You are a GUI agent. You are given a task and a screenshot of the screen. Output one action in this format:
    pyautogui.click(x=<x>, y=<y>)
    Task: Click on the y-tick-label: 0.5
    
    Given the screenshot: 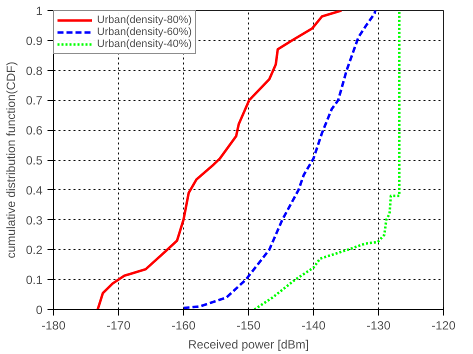 What is the action you would take?
    pyautogui.click(x=34, y=161)
    